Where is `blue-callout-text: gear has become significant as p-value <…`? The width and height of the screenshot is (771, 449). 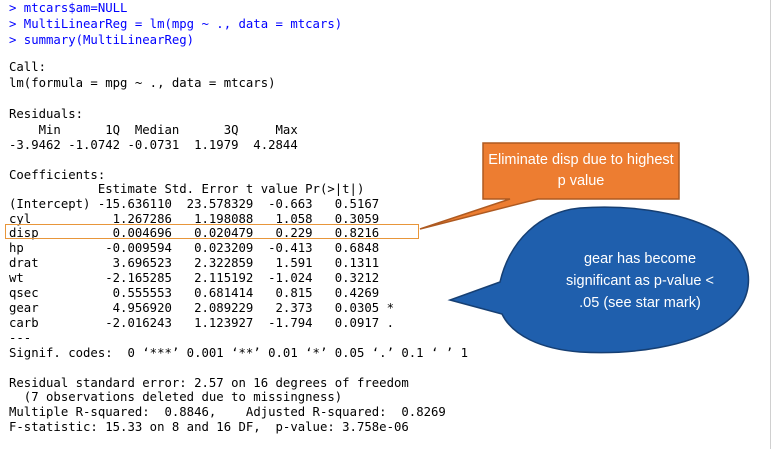
blue-callout-text: gear has become significant as p-value <… is located at coordinates (640, 281).